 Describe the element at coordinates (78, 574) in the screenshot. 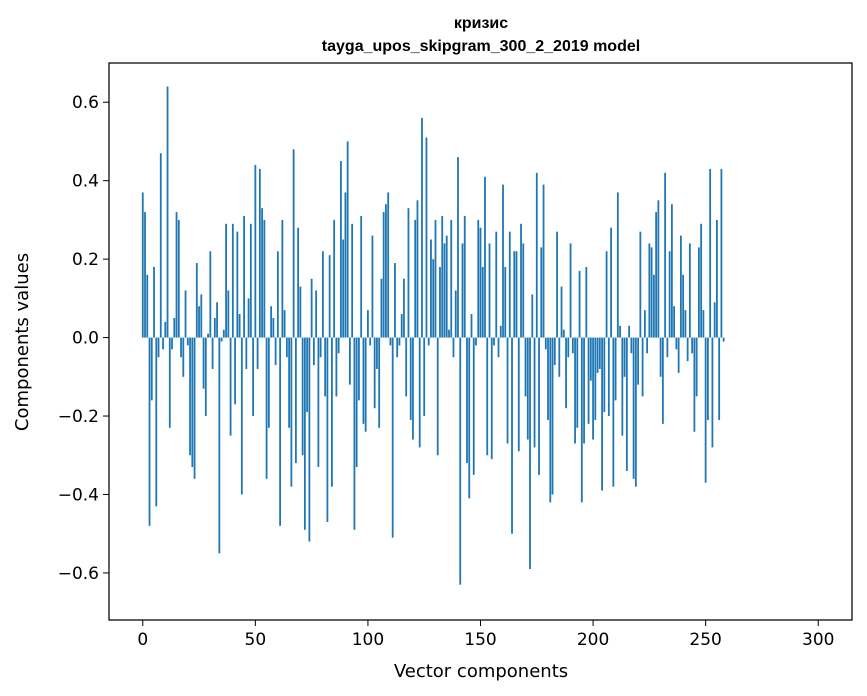

I see `y-tick-label: −0.6` at that location.